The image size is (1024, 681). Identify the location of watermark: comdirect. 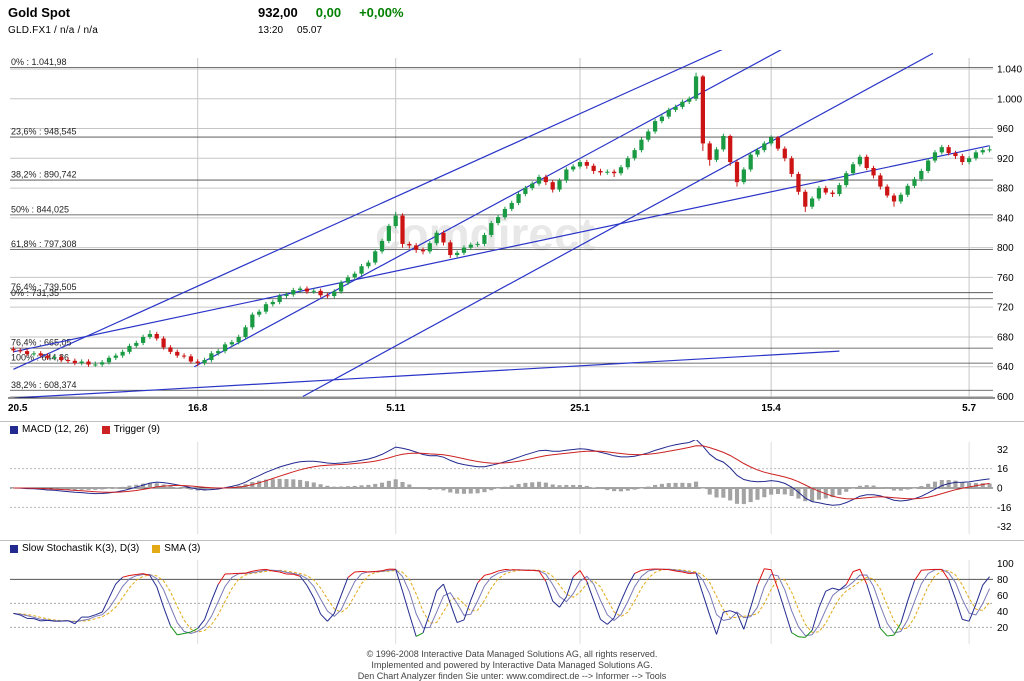
(485, 234).